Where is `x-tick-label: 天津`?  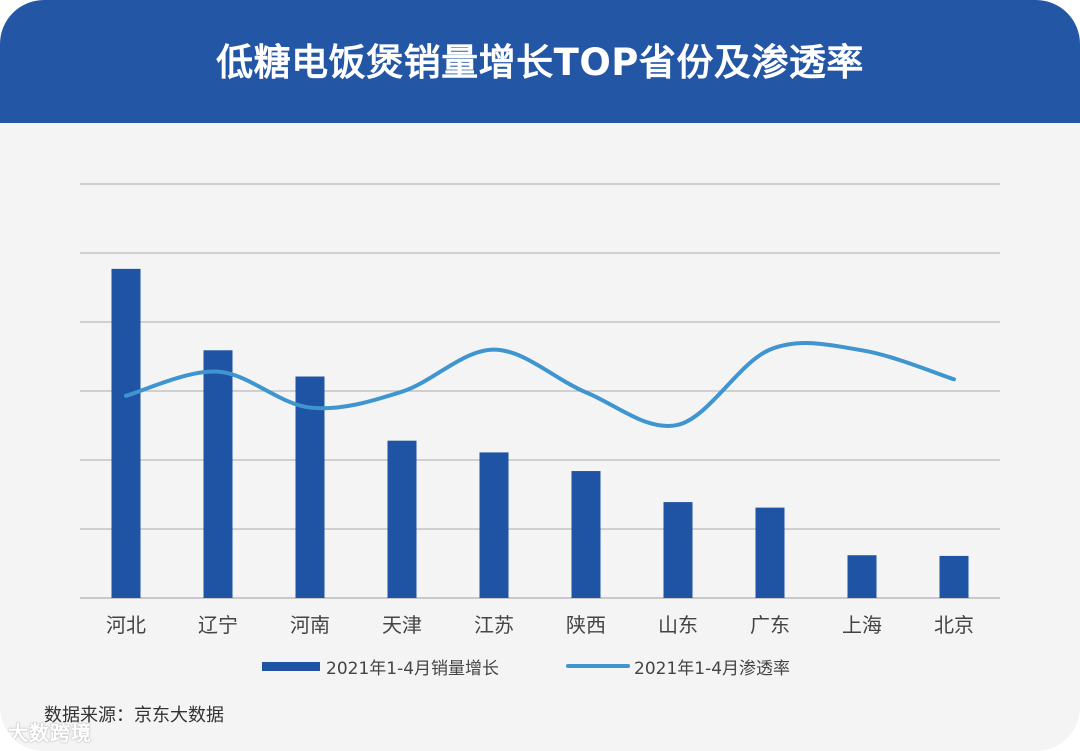 x-tick-label: 天津 is located at coordinates (402, 625).